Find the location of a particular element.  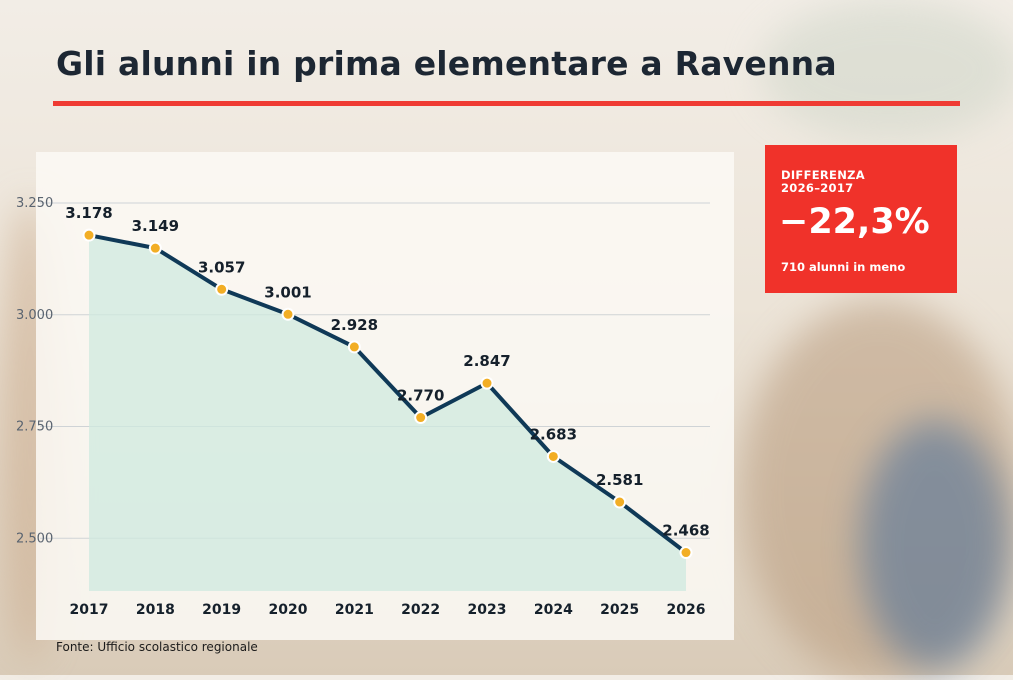

callout-label: DIFFERENZA 2026–2017 is located at coordinates (823, 182).